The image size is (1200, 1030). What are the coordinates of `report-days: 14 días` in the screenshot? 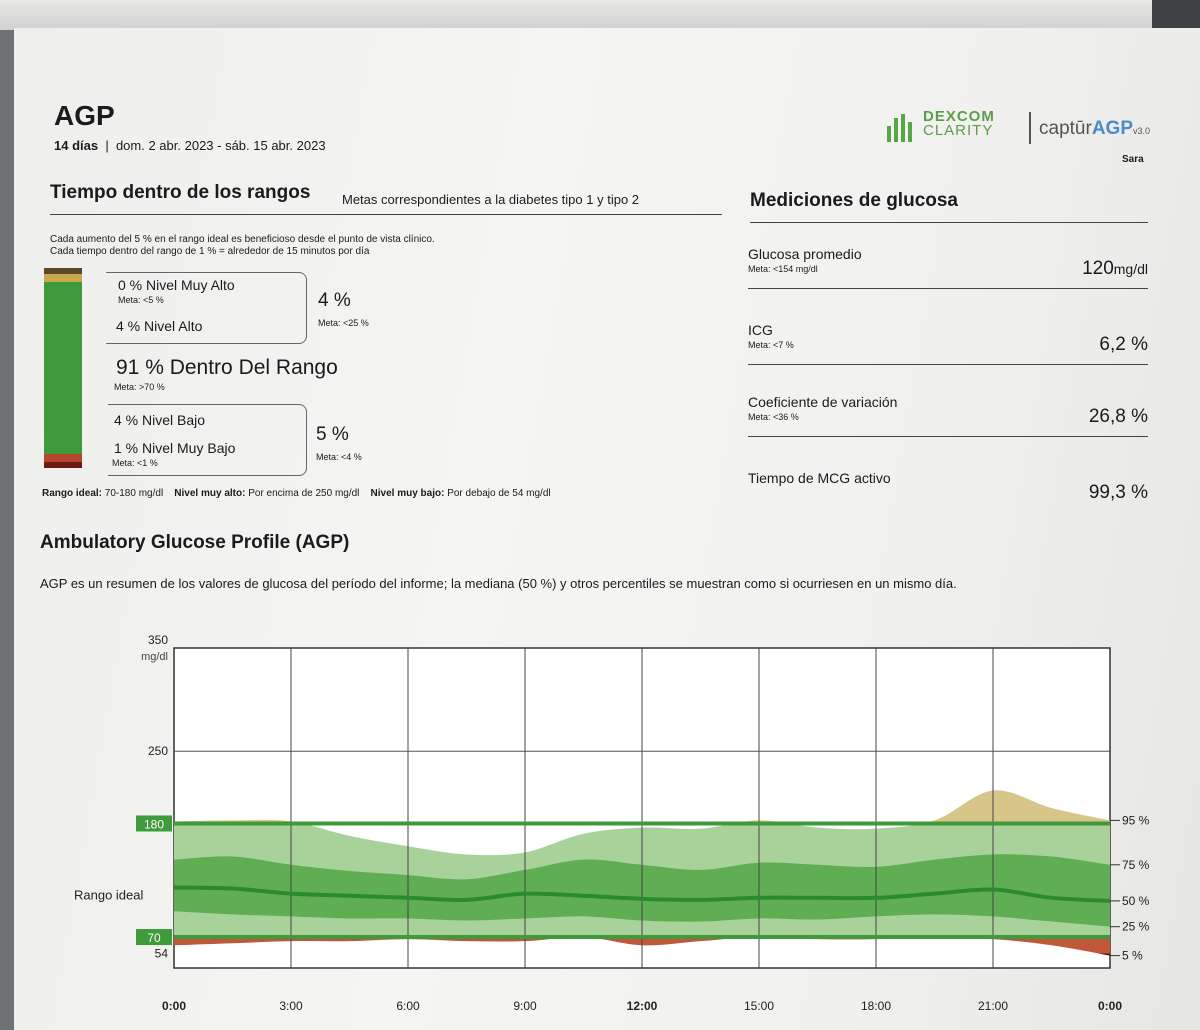 It's located at (76, 145).